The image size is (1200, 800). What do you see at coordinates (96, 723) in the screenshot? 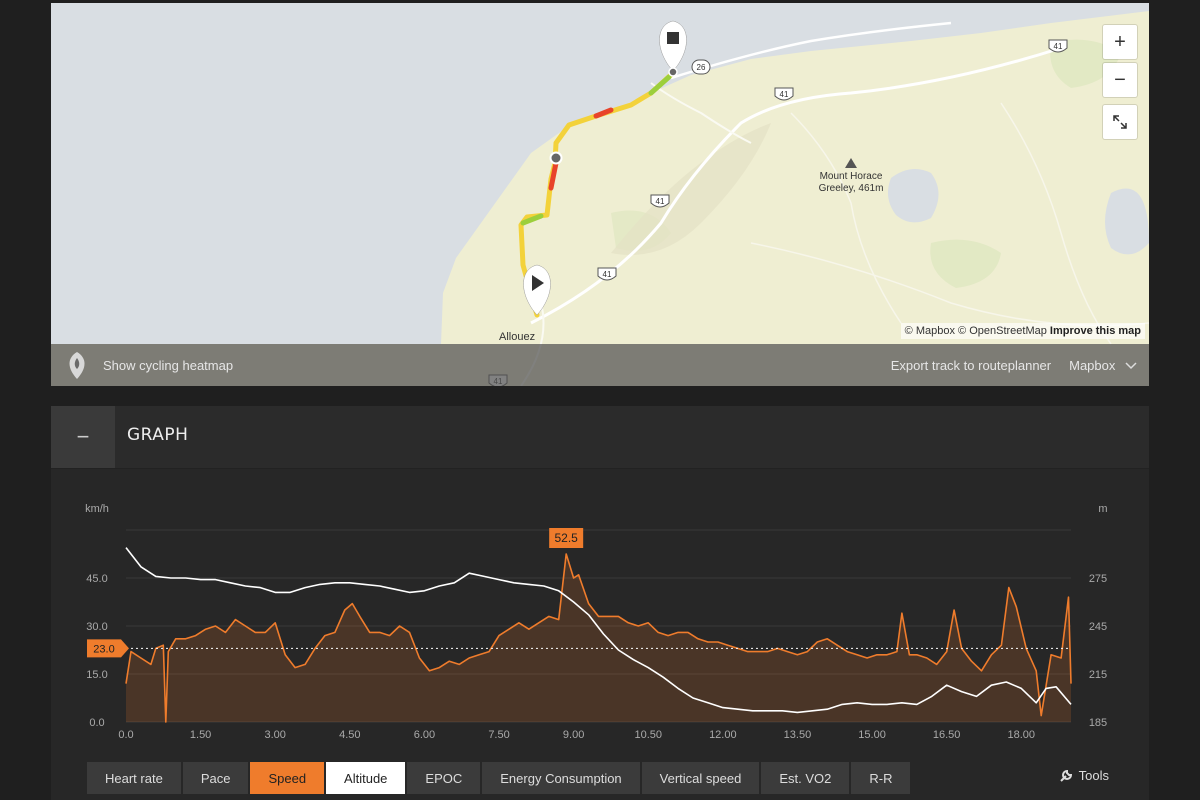
I see `y-left-tick-label: 0.0` at bounding box center [96, 723].